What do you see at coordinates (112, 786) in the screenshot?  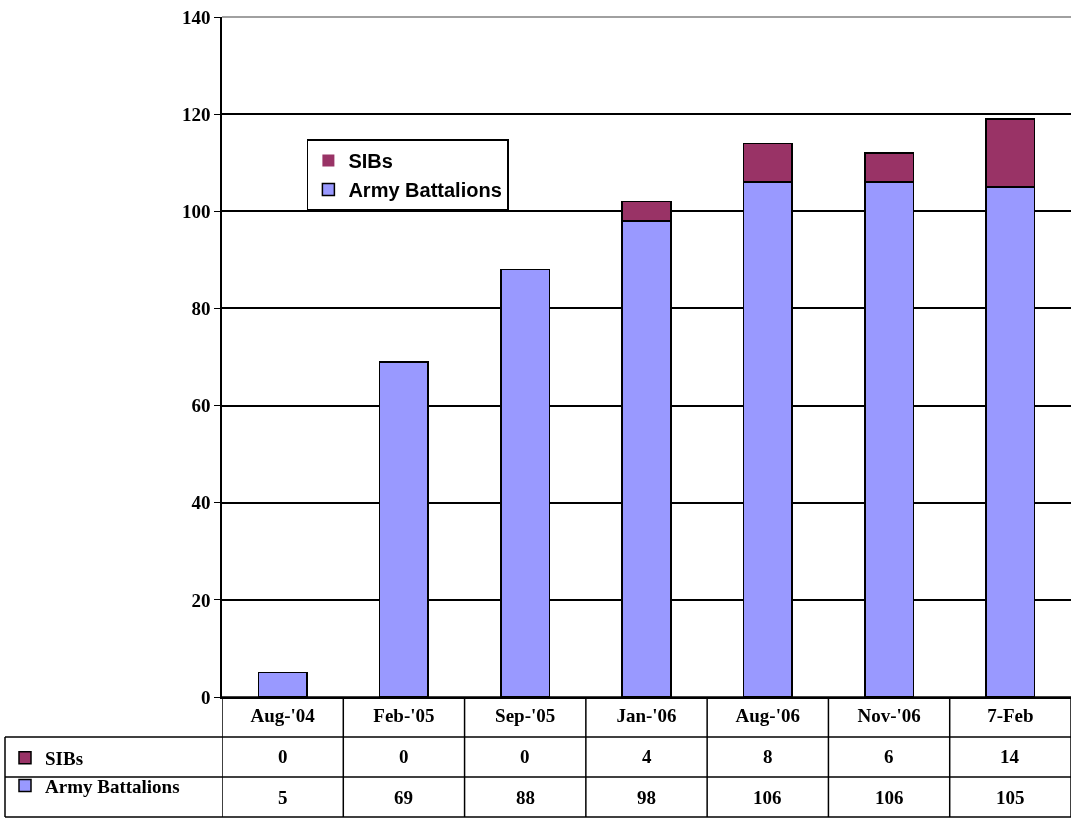 I see `text: Army Battalions` at bounding box center [112, 786].